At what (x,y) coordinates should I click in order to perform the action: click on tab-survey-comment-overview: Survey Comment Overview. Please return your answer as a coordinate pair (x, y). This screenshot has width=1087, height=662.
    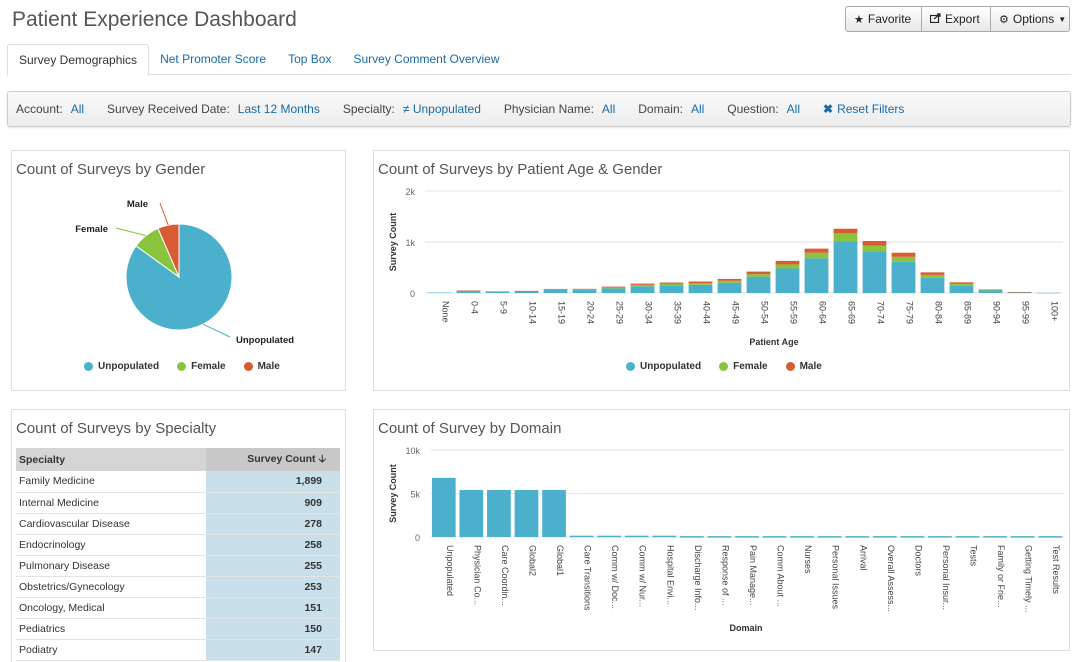
    Looking at the image, I should click on (426, 59).